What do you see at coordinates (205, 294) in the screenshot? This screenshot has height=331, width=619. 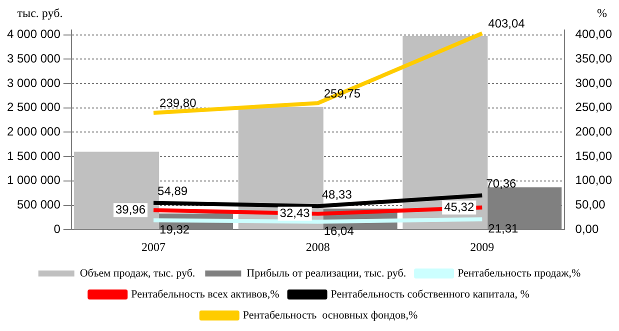 I see `legend-label: Рентабельность всех активов,%` at bounding box center [205, 294].